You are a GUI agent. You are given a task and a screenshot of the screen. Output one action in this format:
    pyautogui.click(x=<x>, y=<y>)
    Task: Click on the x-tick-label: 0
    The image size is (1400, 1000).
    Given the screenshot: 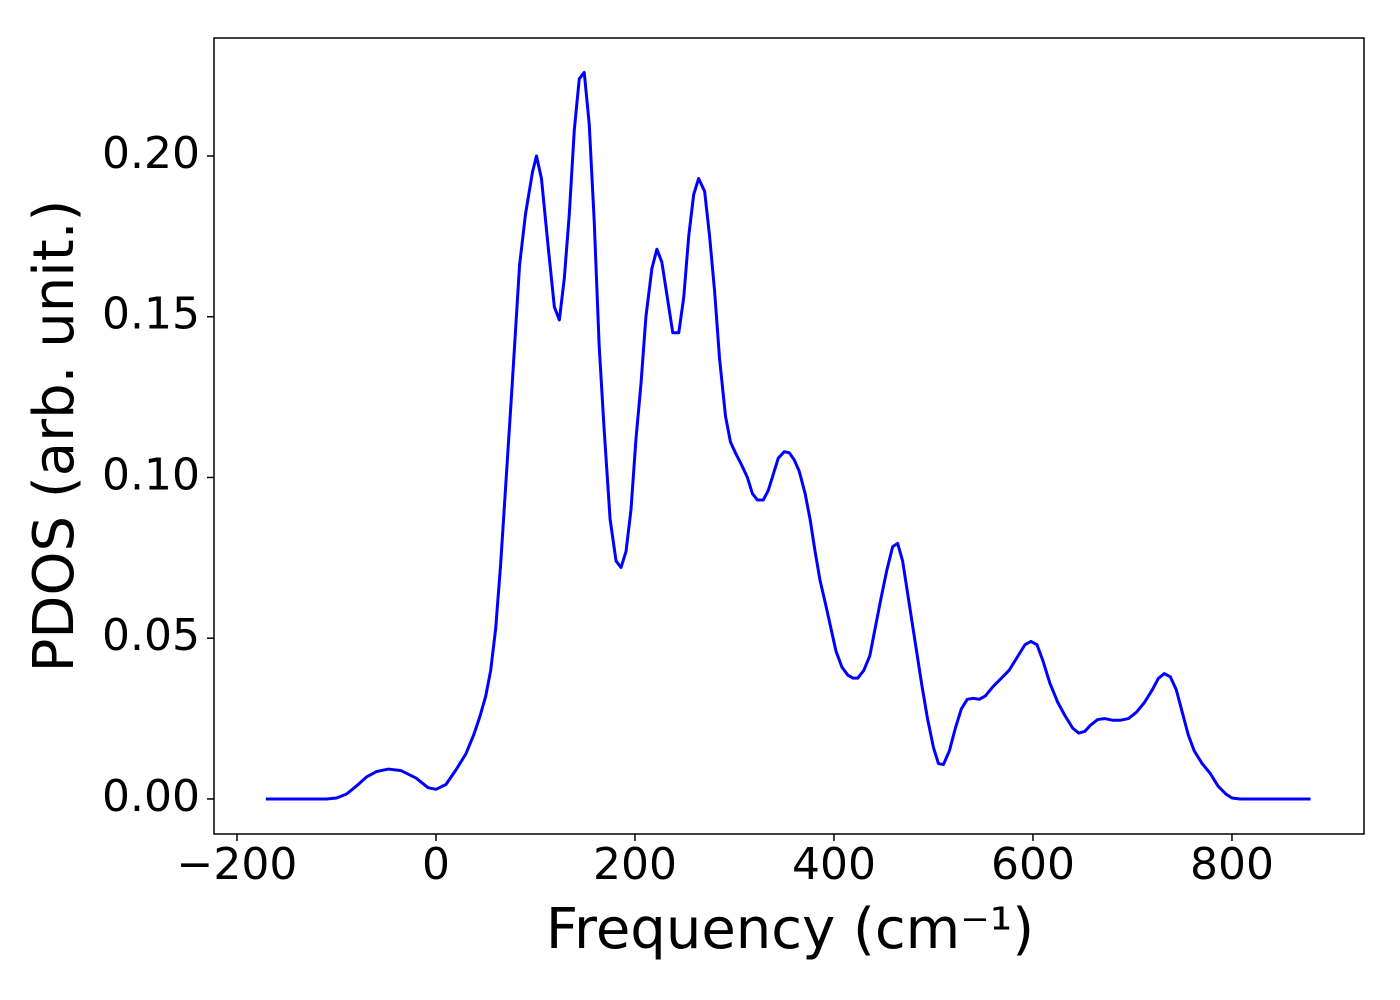 What is the action you would take?
    pyautogui.click(x=436, y=864)
    